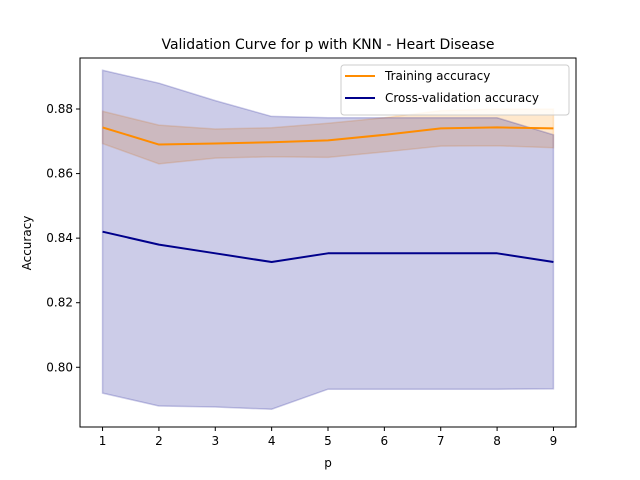 Image resolution: width=640 pixels, height=480 pixels. What do you see at coordinates (554, 441) in the screenshot?
I see `x-tick-label: 9` at bounding box center [554, 441].